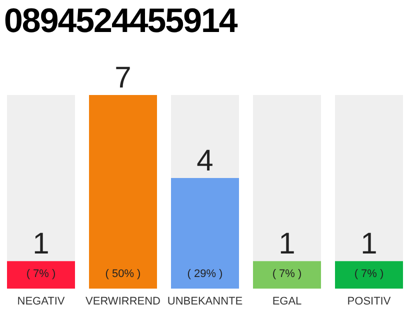  What do you see at coordinates (205, 161) in the screenshot?
I see `data-label: 4` at bounding box center [205, 161].